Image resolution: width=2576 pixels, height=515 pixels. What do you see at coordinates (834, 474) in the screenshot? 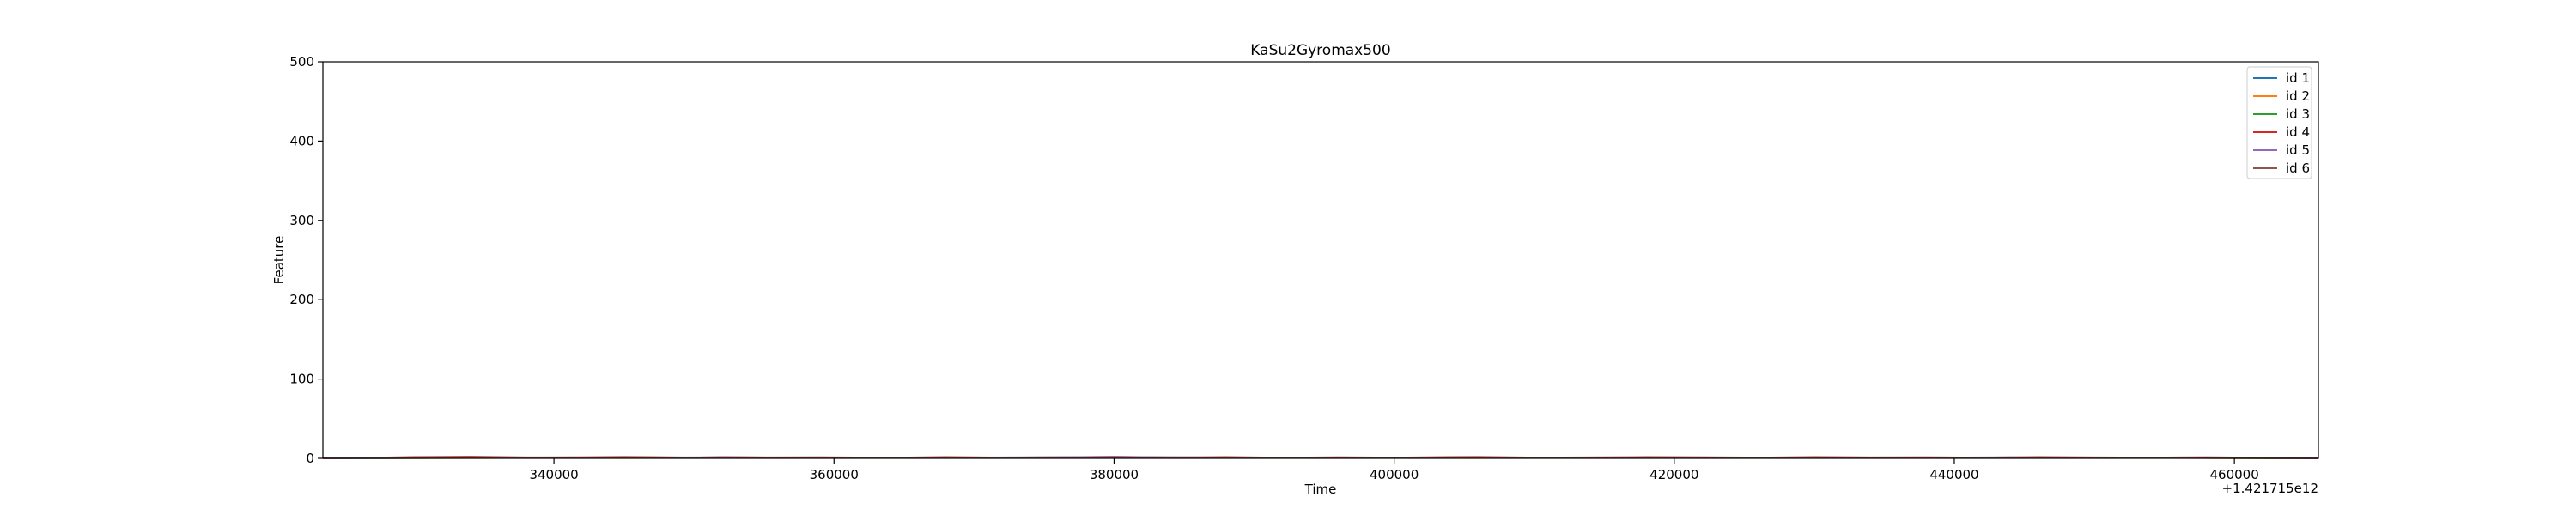
I see `x-tick-label: 360000` at bounding box center [834, 474].